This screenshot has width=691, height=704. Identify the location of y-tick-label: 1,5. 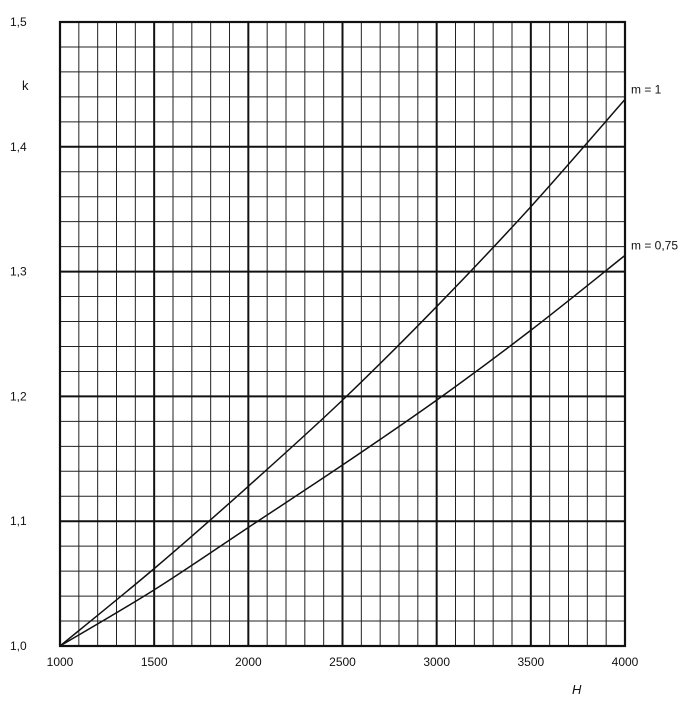
(18, 22).